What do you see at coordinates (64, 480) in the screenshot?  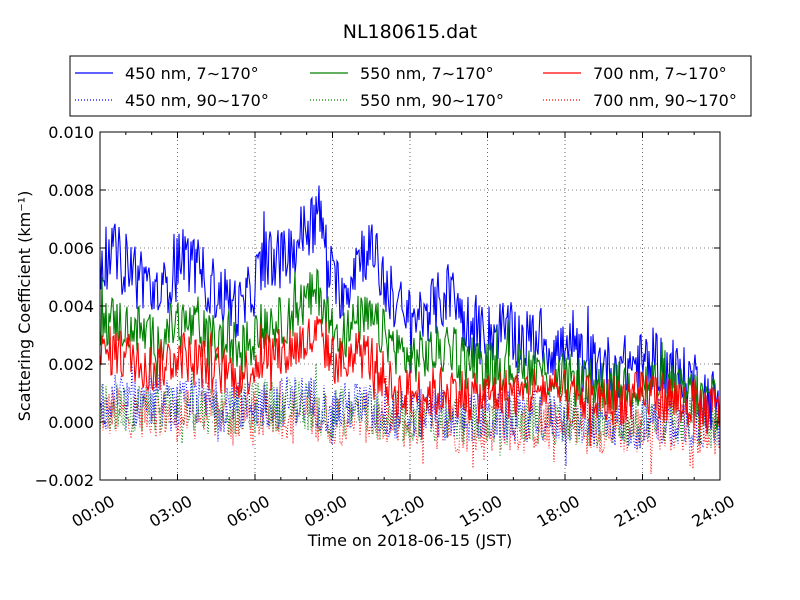 I see `y-tick-label: −0.002` at bounding box center [64, 480].